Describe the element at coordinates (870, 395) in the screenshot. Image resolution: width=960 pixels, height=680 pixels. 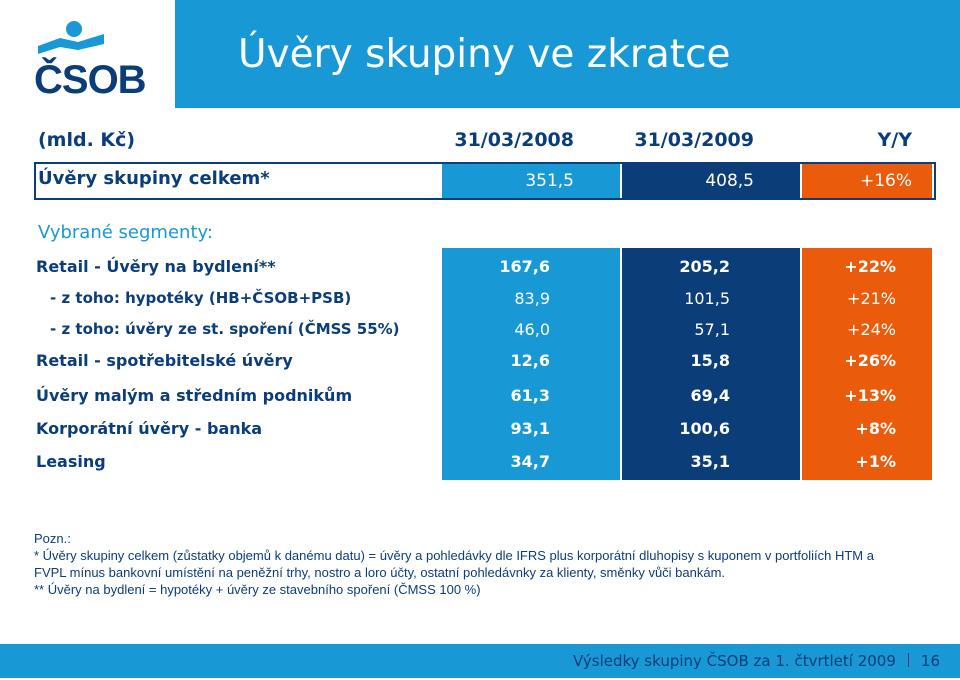
I see `row-value-yoy: +13%` at that location.